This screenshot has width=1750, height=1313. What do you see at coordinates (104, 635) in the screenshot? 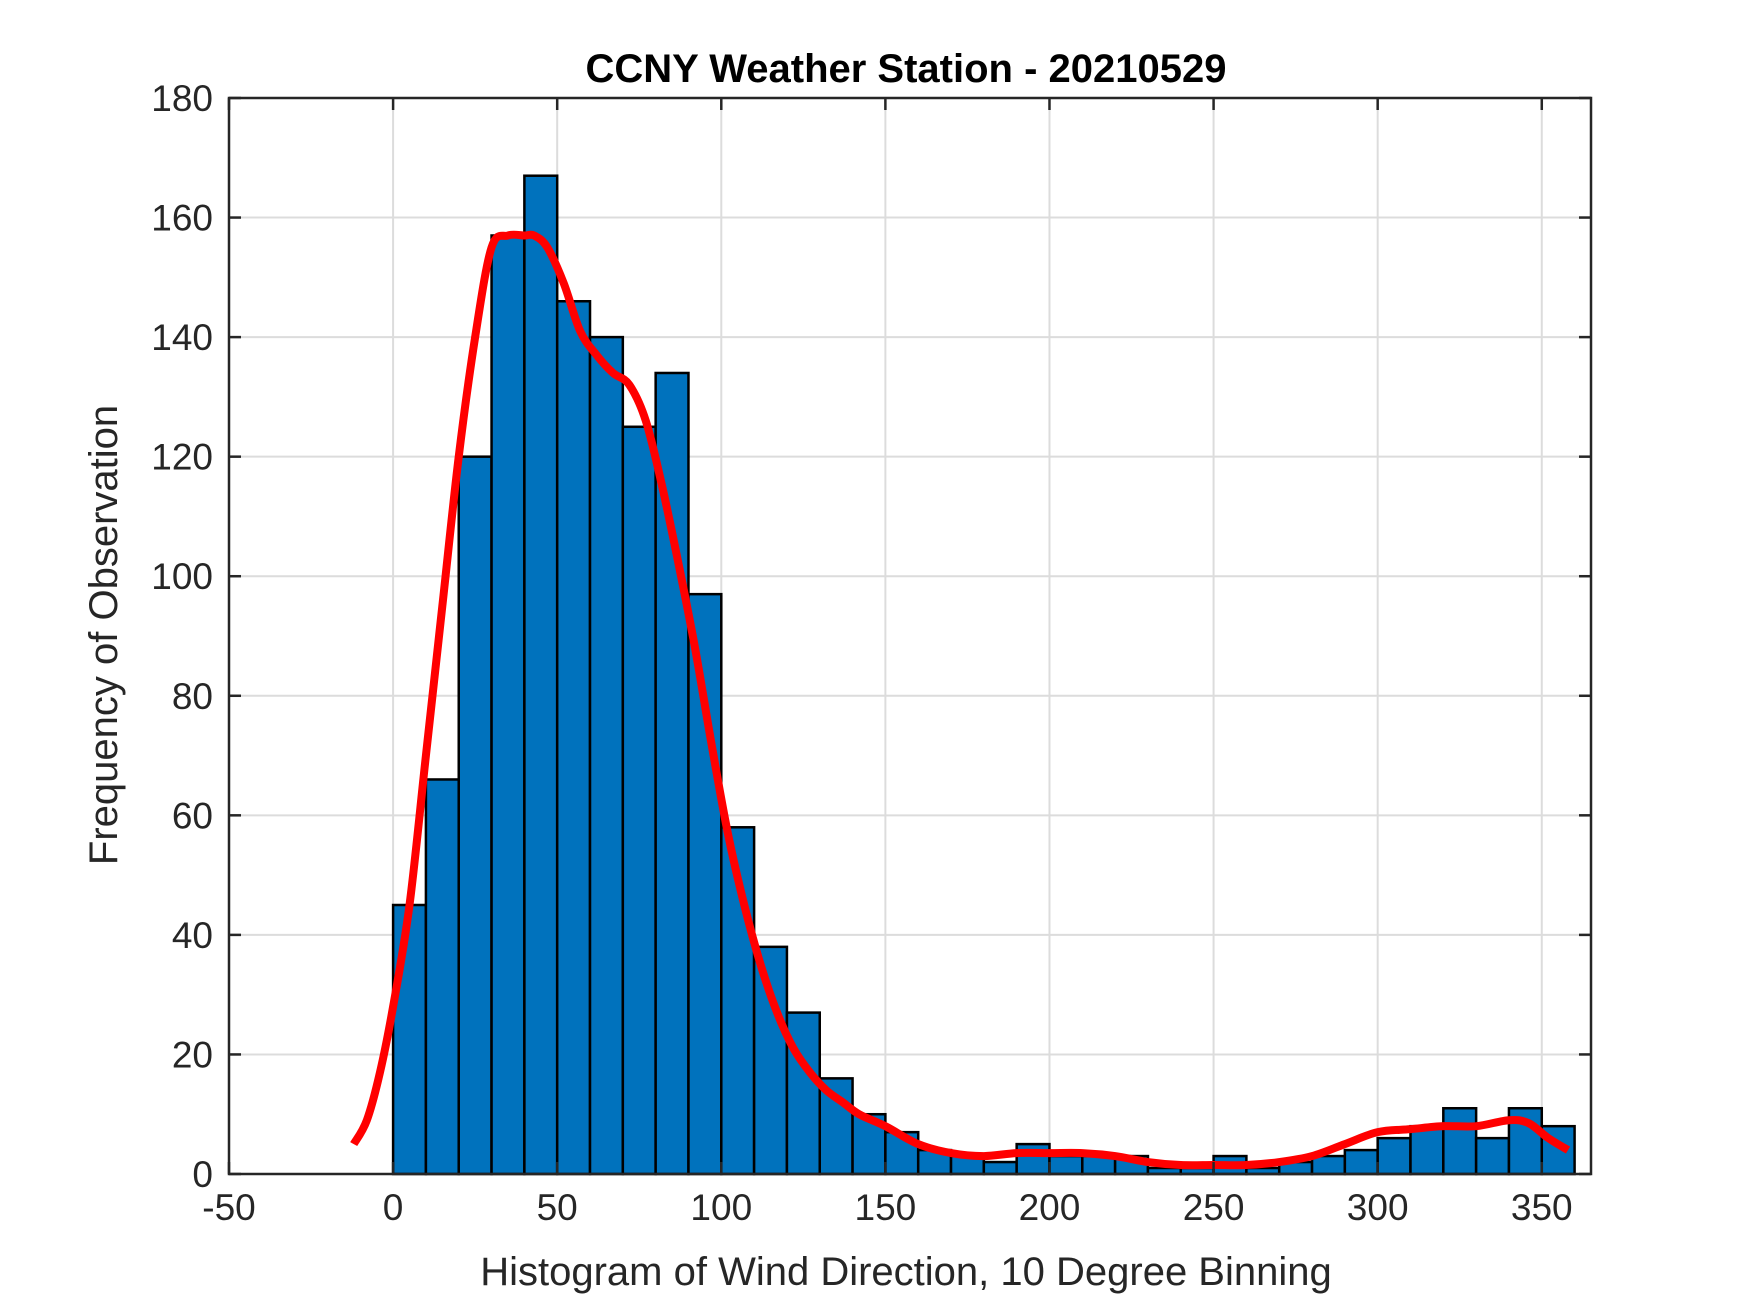
I see `y-axis-label: Frequency of Observation` at bounding box center [104, 635].